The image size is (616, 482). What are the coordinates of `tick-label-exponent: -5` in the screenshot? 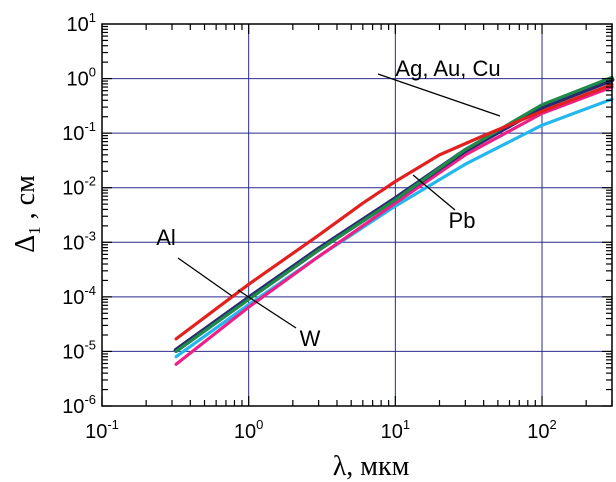 It's located at (90, 344).